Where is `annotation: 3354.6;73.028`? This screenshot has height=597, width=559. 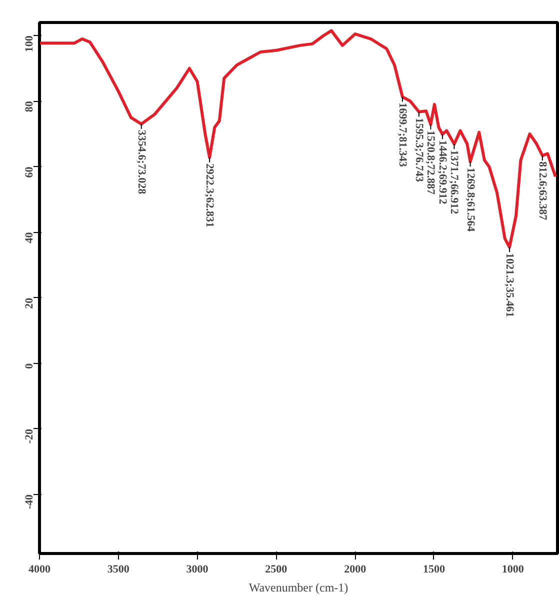 annotation: 3354.6;73.028 is located at coordinates (141, 162).